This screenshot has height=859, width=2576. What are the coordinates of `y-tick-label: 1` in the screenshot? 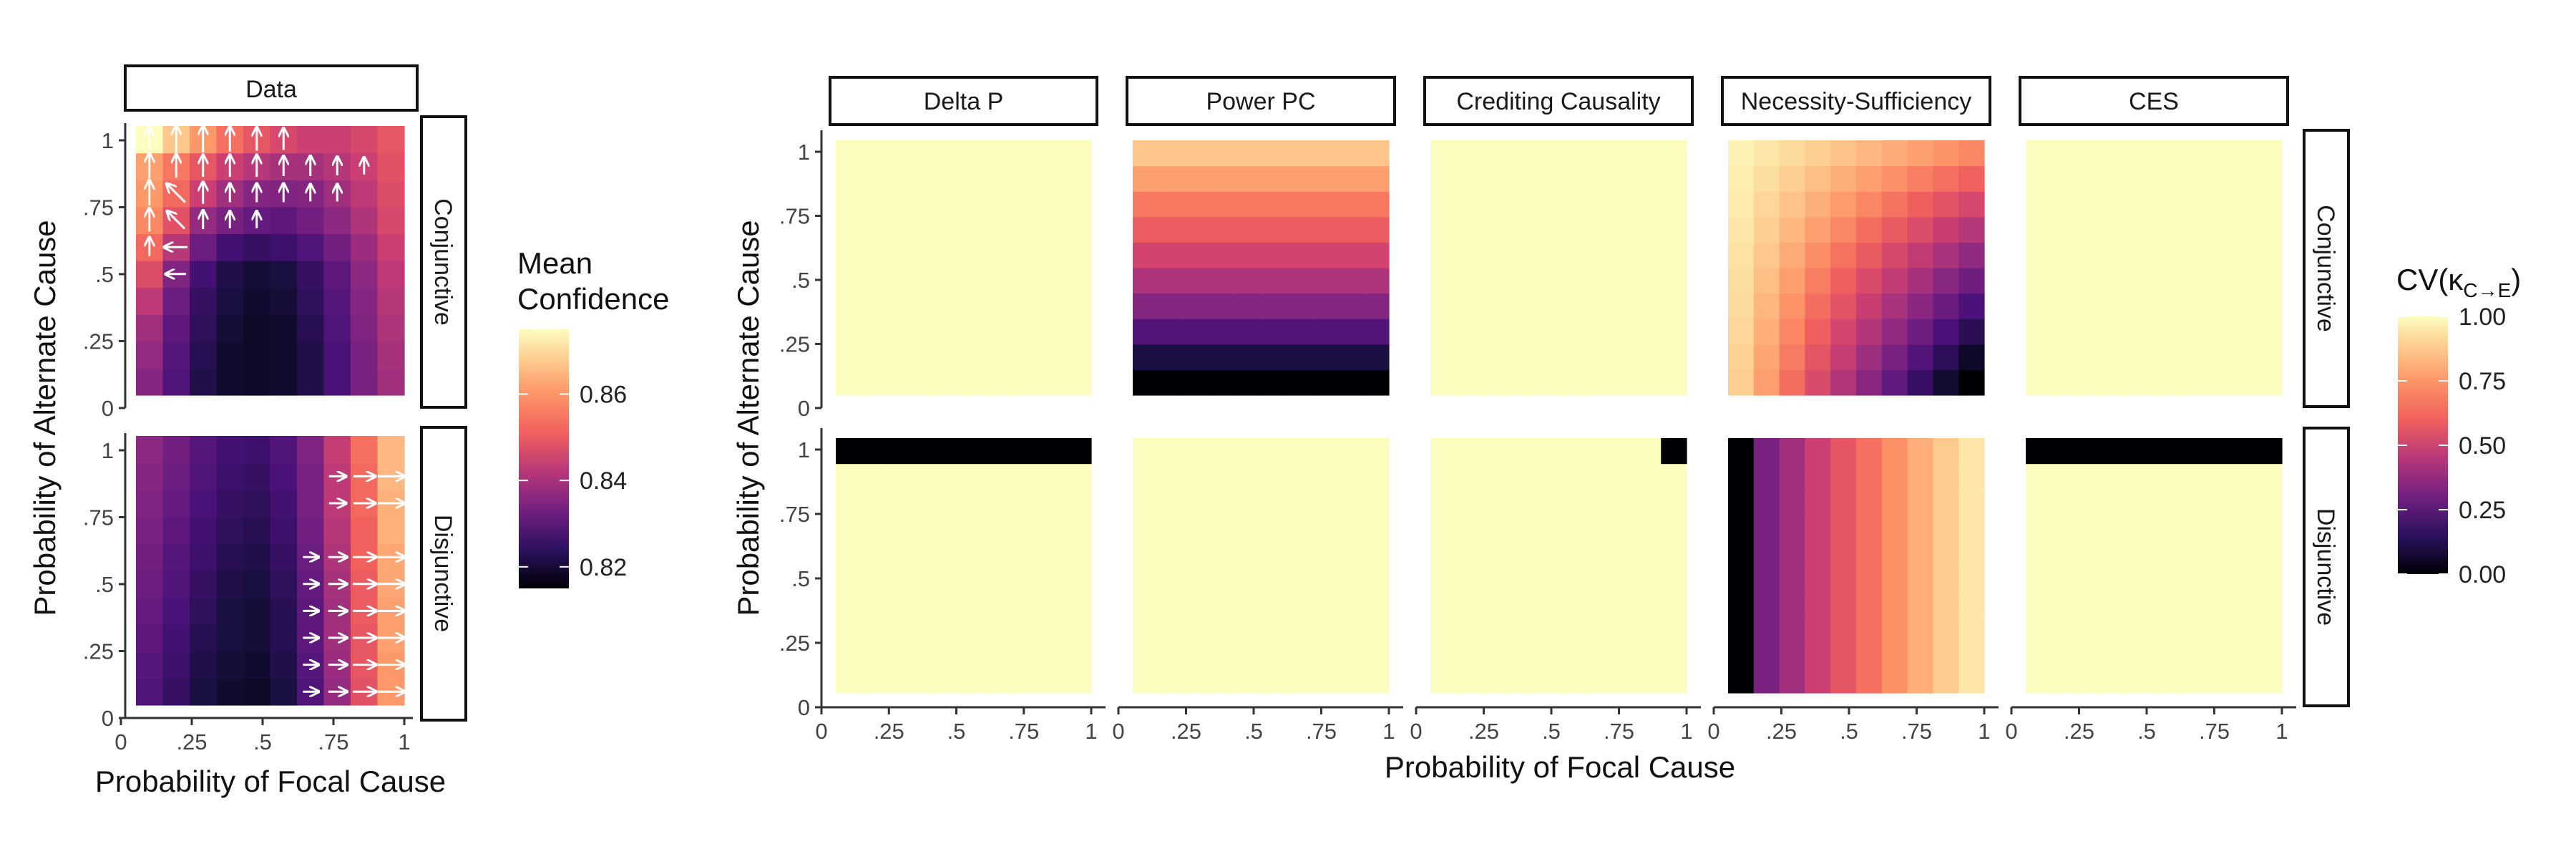 It's located at (108, 140).